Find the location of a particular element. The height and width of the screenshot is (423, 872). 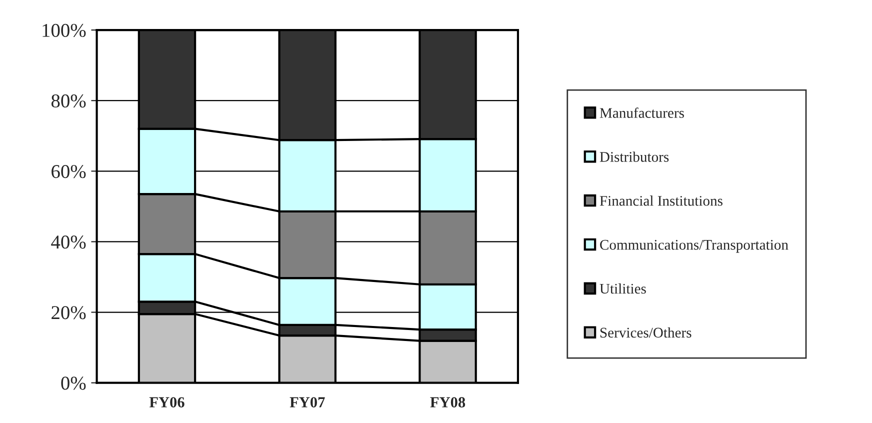

x-tick-label: FY07 is located at coordinates (307, 402).